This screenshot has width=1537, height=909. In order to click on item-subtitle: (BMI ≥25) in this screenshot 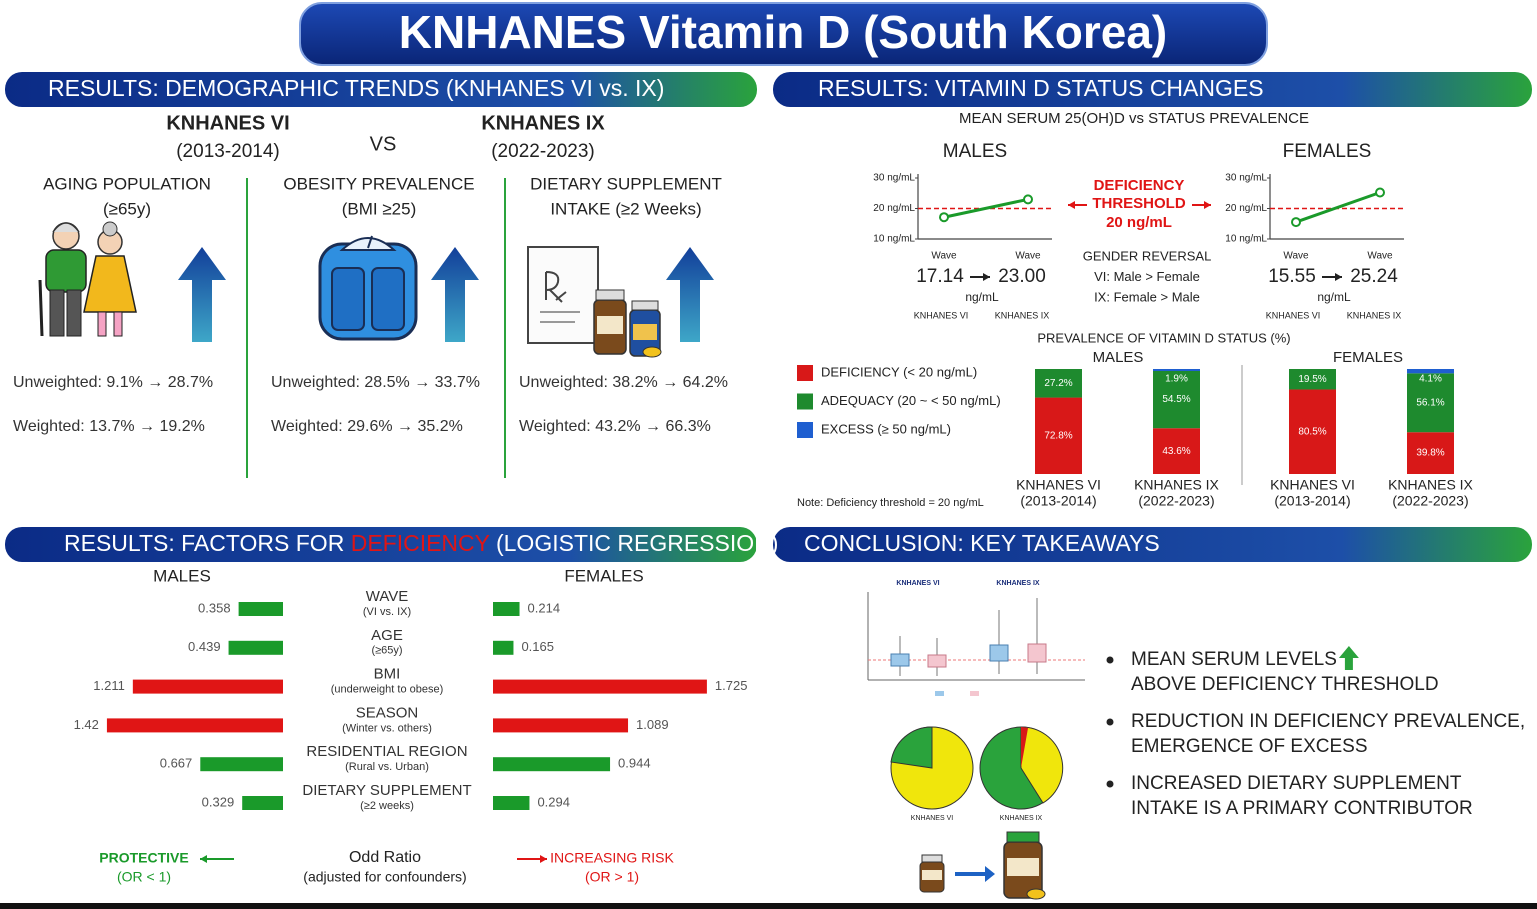, I will do `click(379, 208)`.